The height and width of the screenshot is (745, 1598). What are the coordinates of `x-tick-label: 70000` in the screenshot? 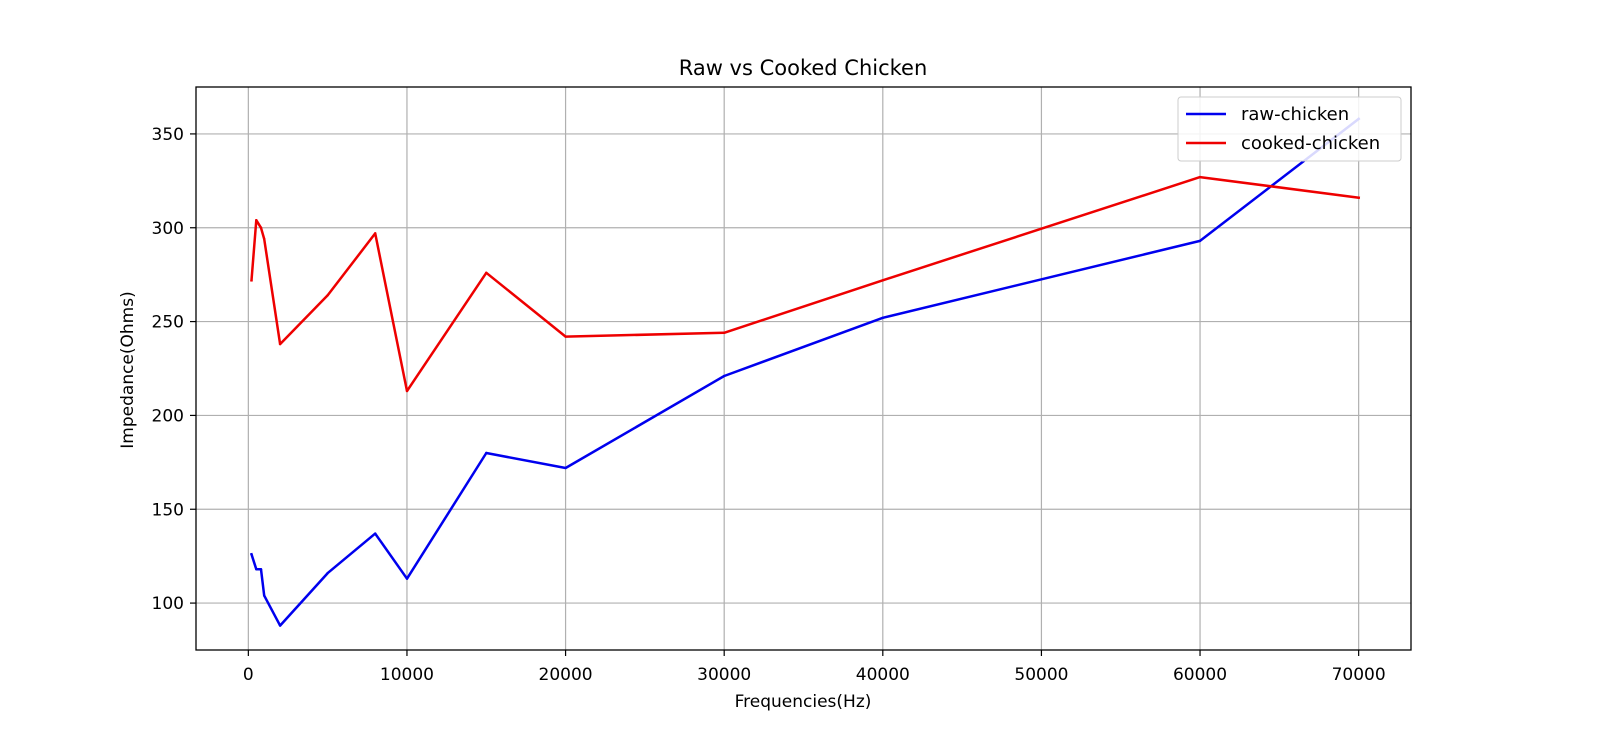 It's located at (1359, 675).